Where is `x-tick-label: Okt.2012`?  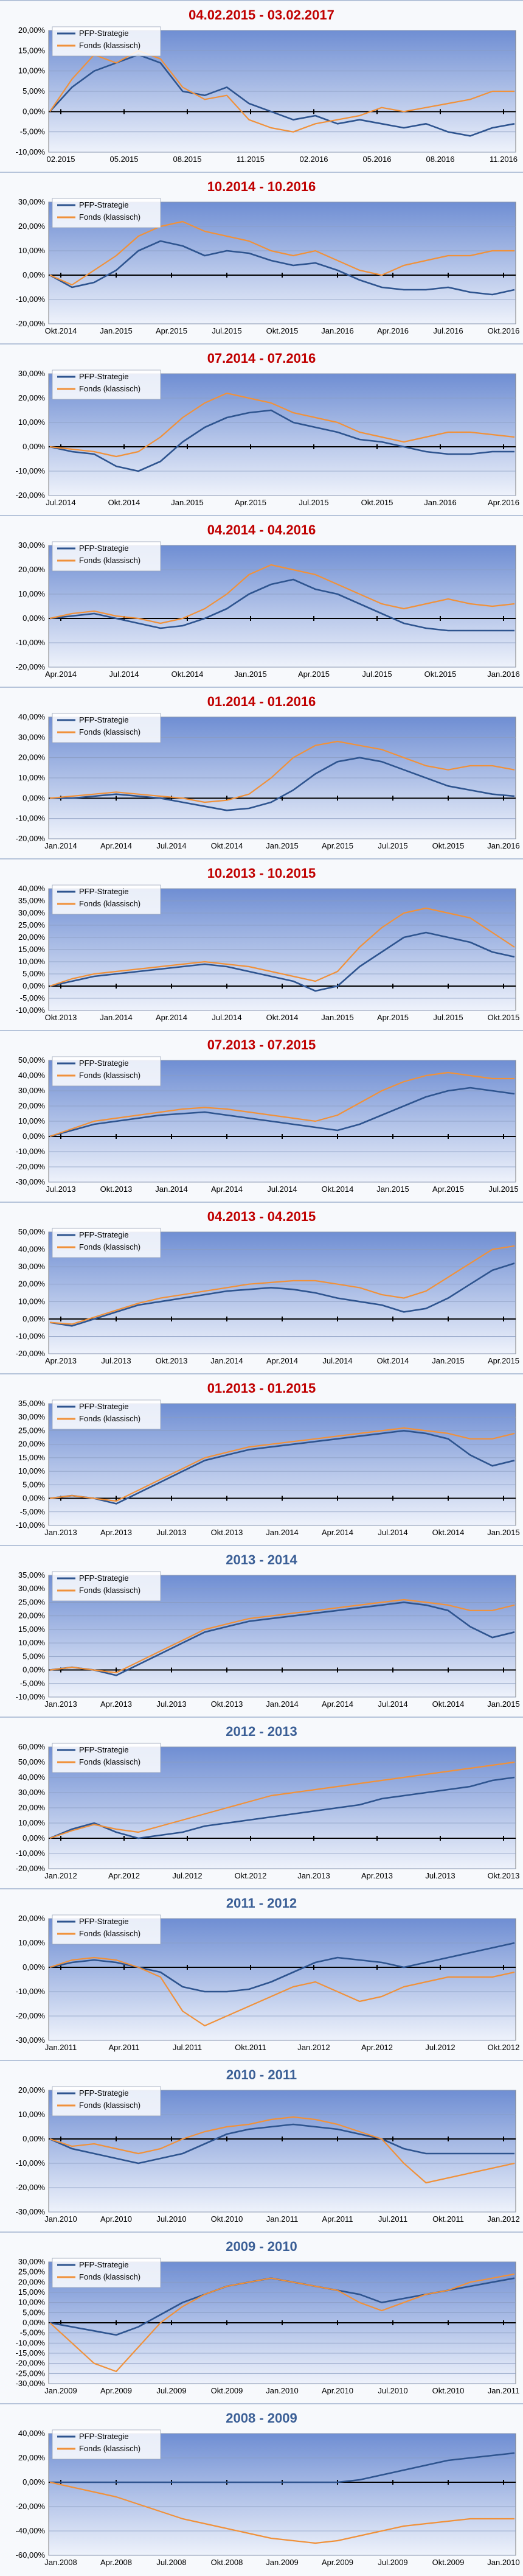
x-tick-label: Okt.2012 is located at coordinates (251, 1875).